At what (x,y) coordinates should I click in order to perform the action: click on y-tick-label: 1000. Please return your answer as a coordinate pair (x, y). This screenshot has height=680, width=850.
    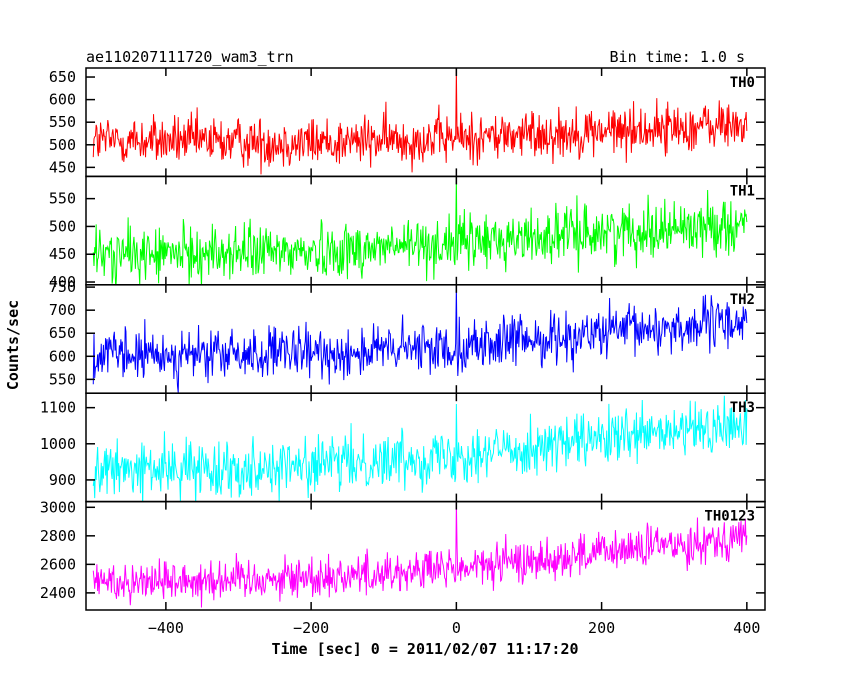
    Looking at the image, I should click on (58, 444).